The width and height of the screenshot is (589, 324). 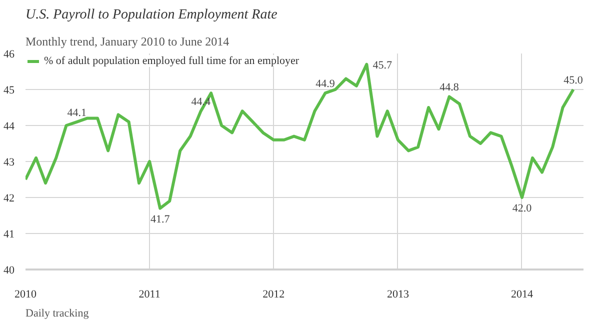 What do you see at coordinates (9, 54) in the screenshot?
I see `y-tick-label: 46` at bounding box center [9, 54].